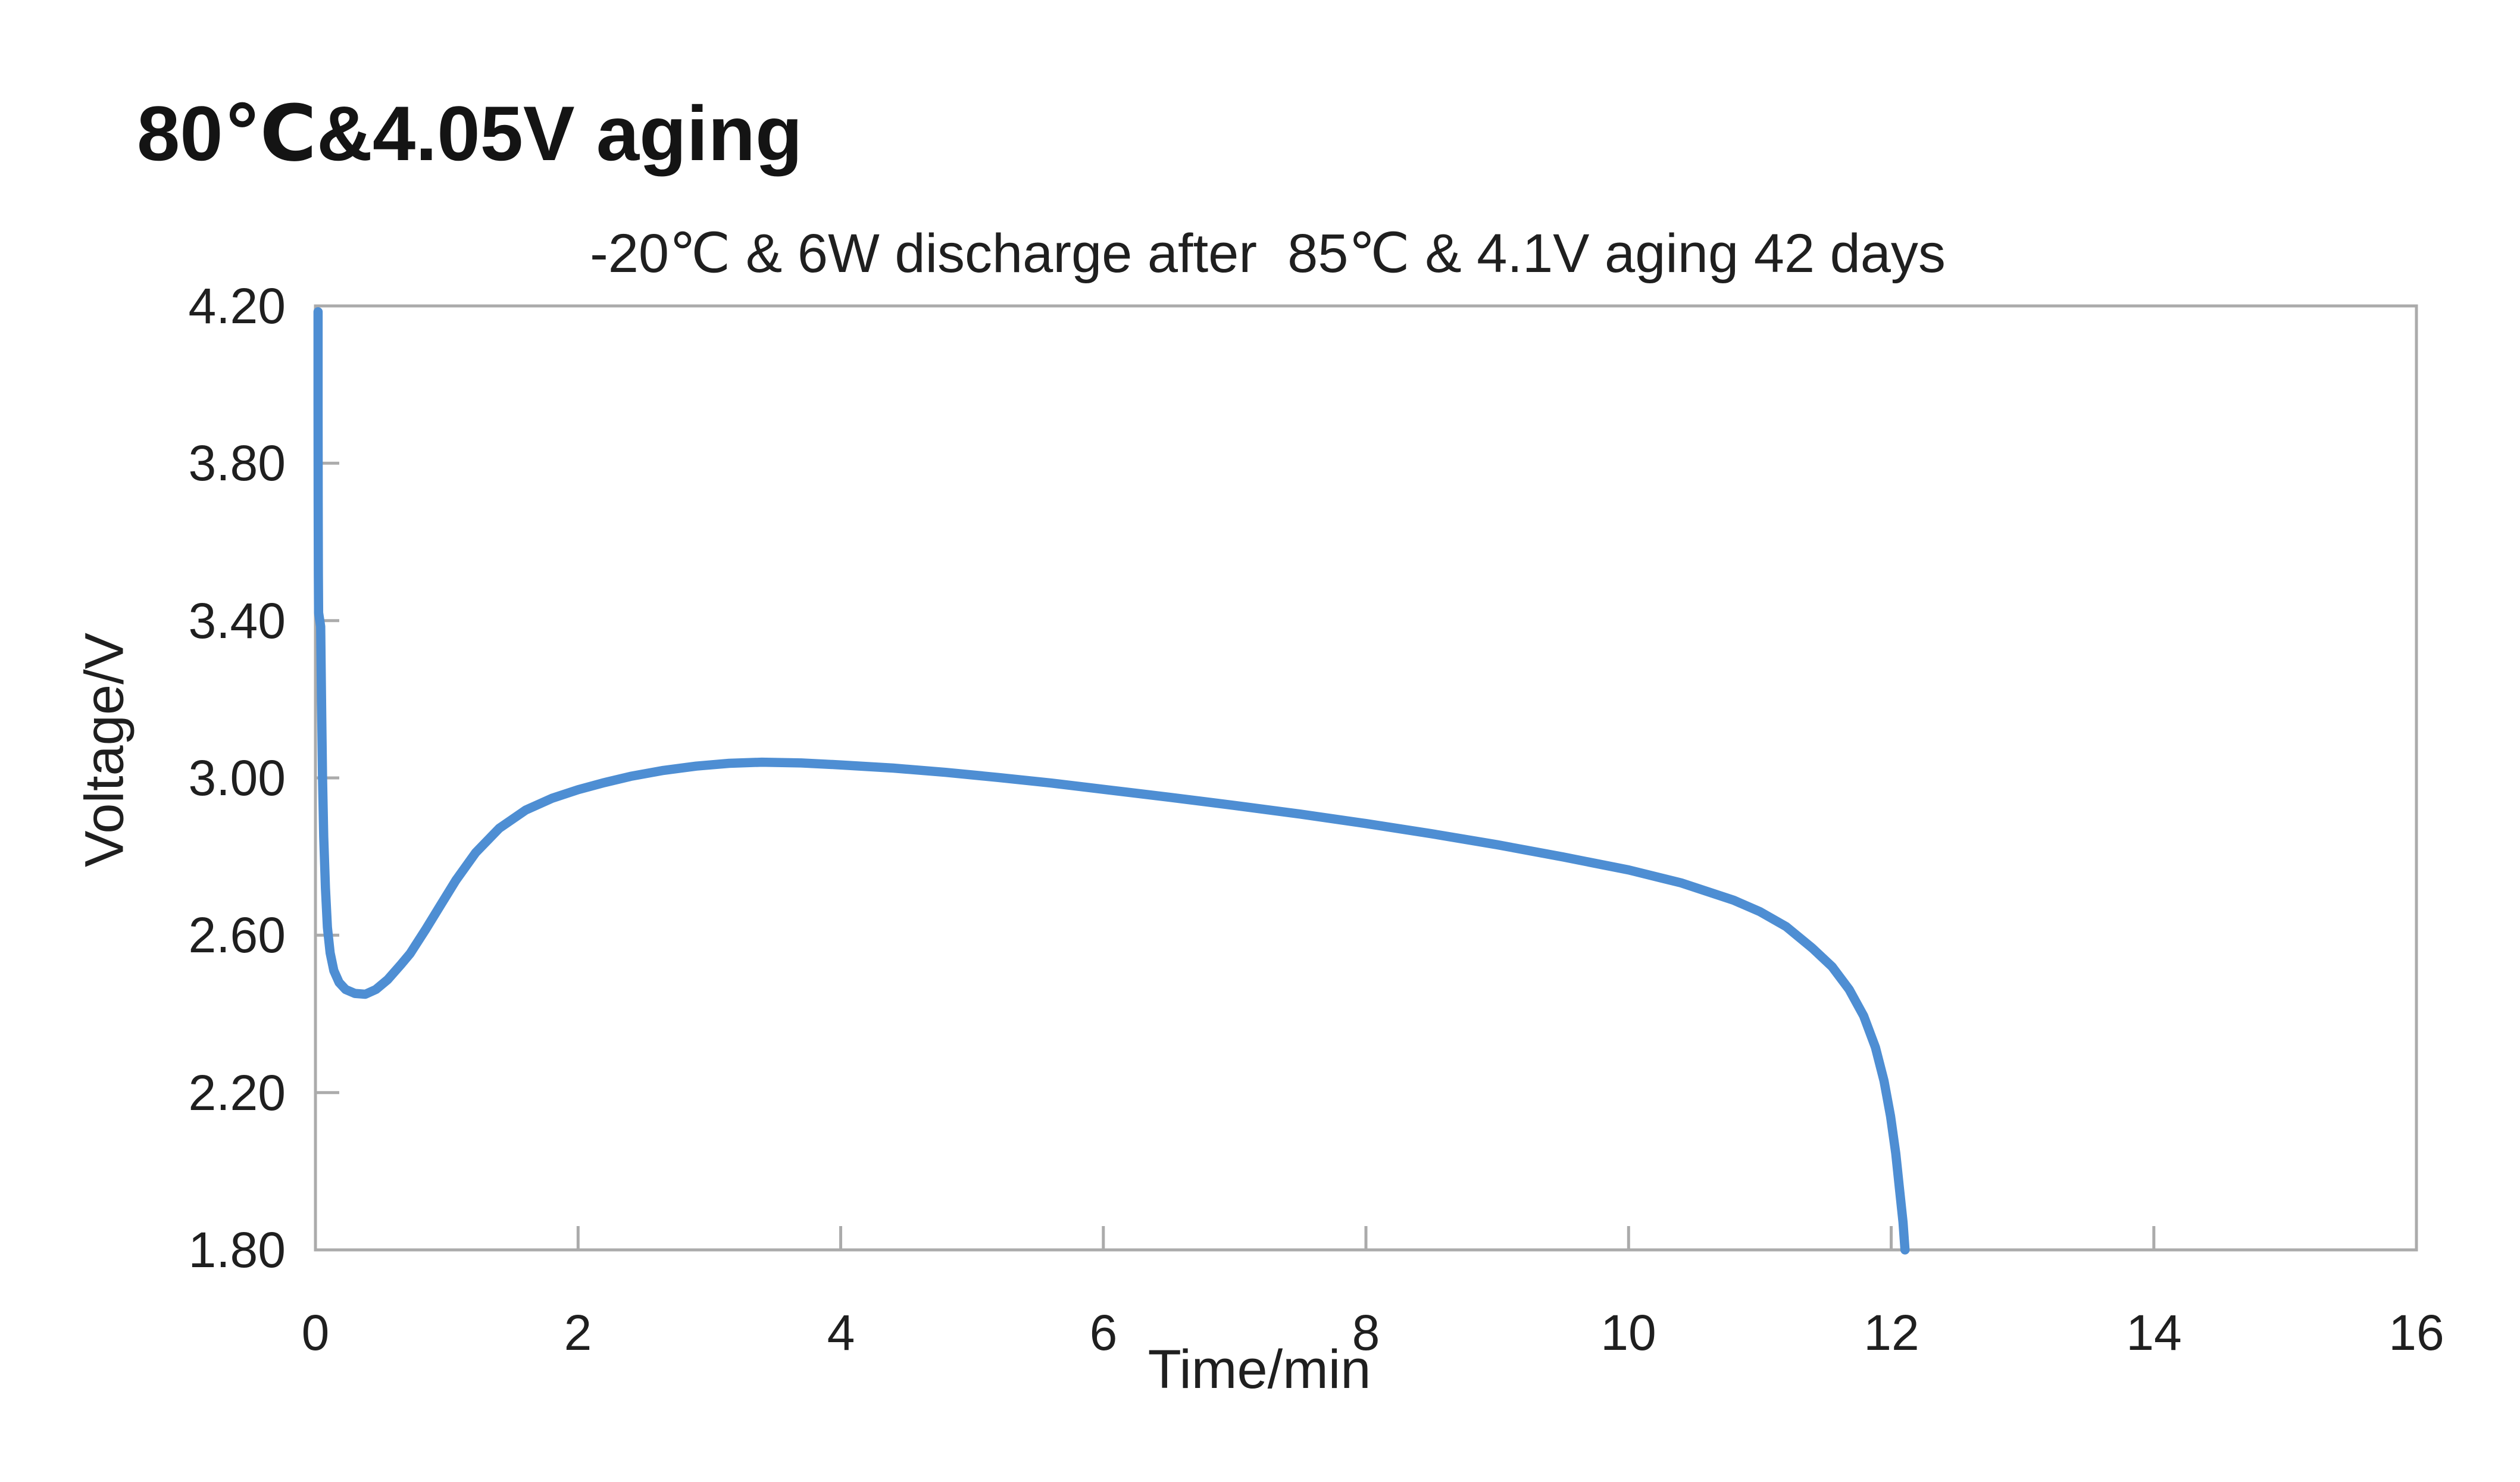 This screenshot has width=2520, height=1482. What do you see at coordinates (1628, 1333) in the screenshot?
I see `x-tick-label: 10` at bounding box center [1628, 1333].